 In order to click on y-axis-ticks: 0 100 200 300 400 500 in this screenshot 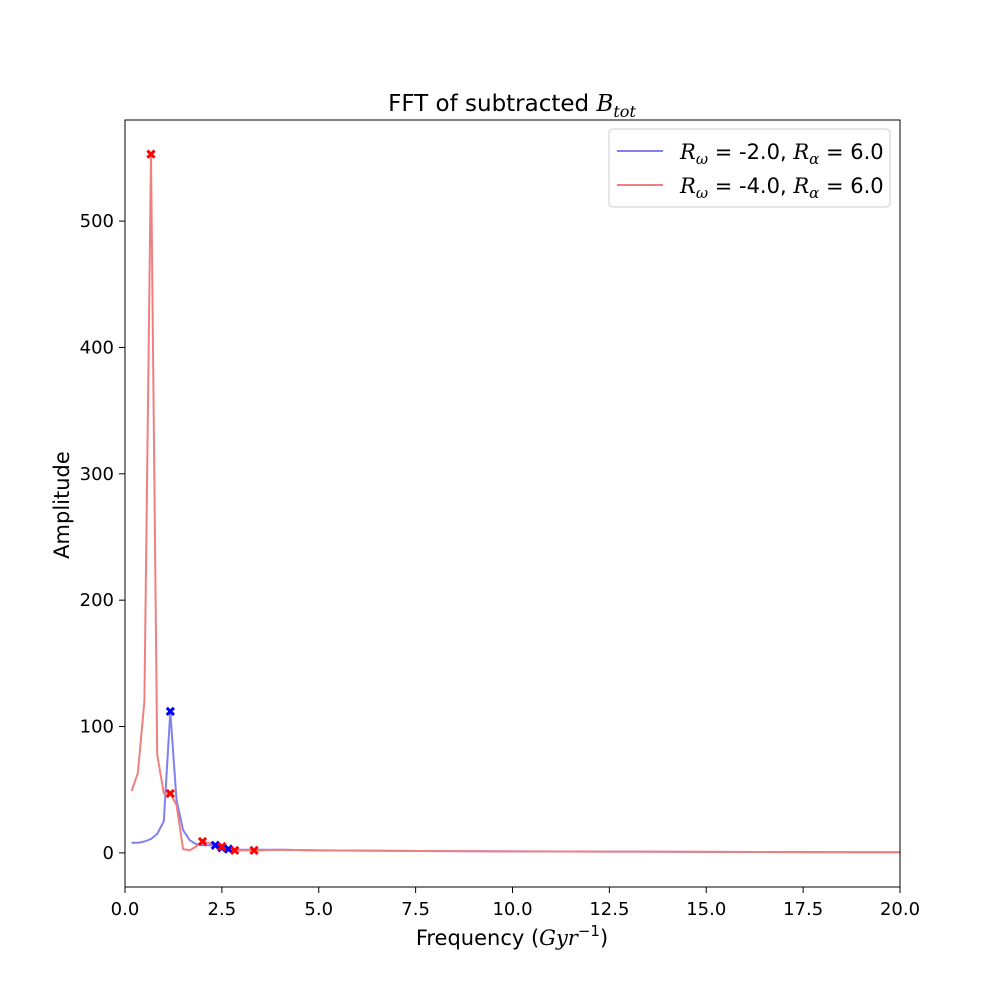, I will do `click(102, 537)`.